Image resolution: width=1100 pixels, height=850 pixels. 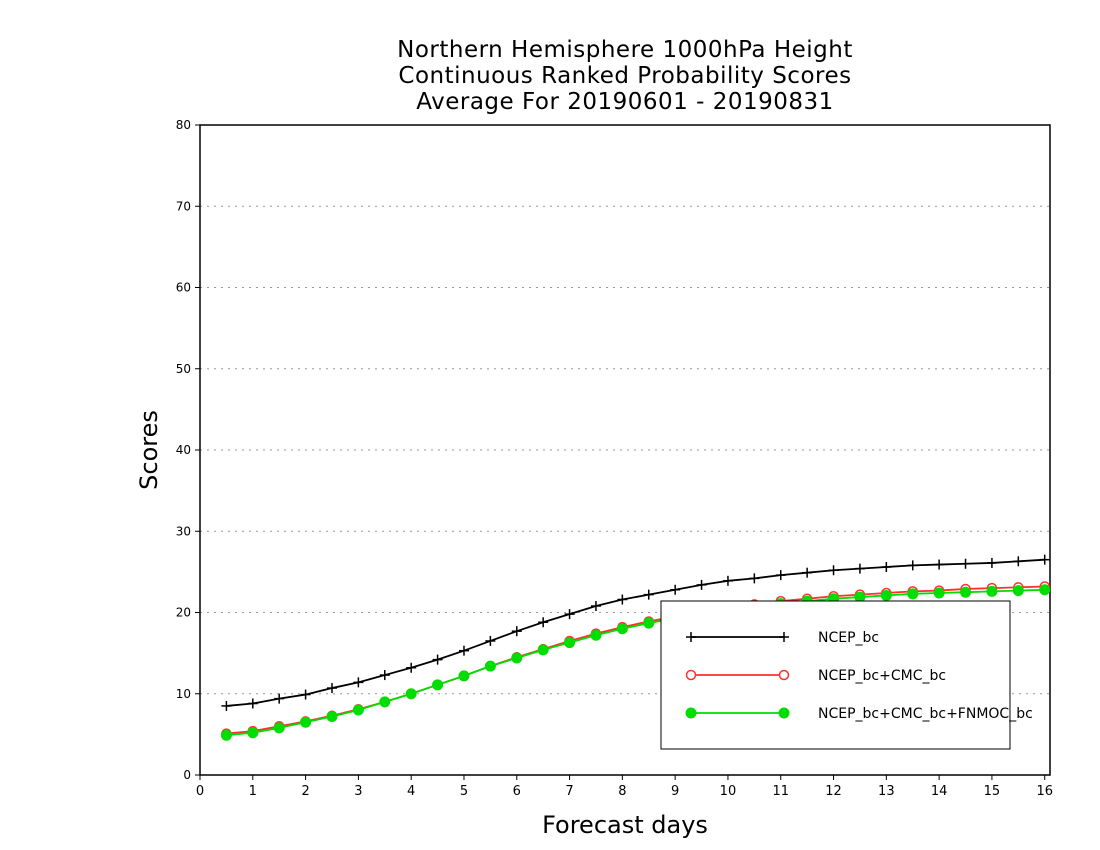 What do you see at coordinates (882, 676) in the screenshot?
I see `legend-label: NCEP_bc+CMC_bc` at bounding box center [882, 676].